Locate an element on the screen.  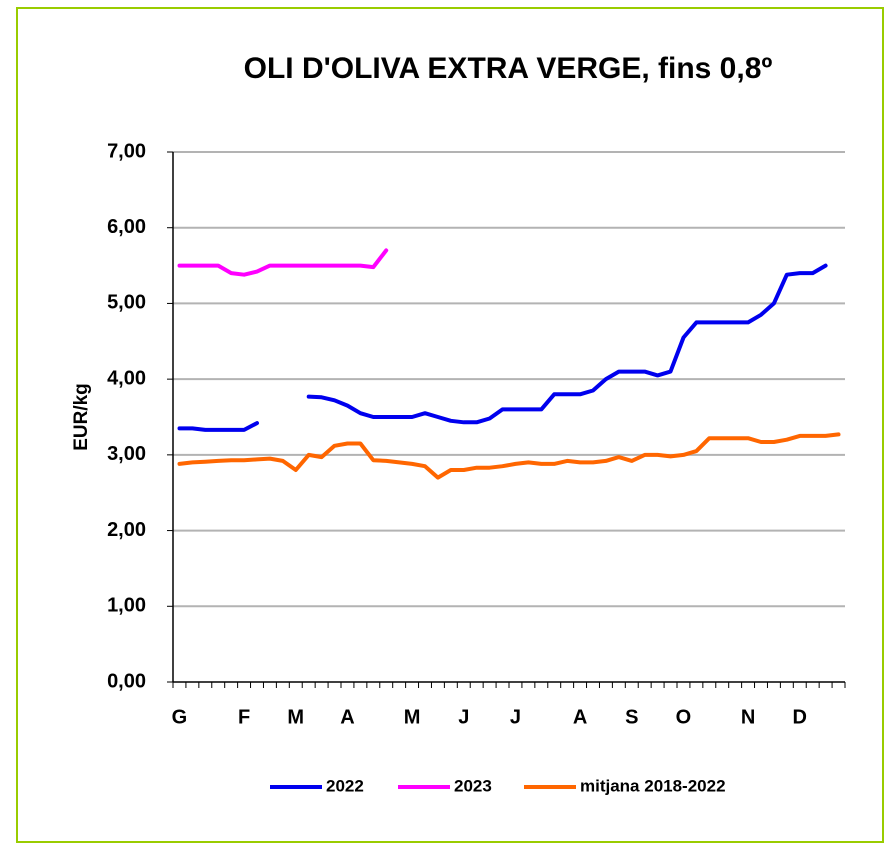
x-tick-label: N is located at coordinates (748, 717).